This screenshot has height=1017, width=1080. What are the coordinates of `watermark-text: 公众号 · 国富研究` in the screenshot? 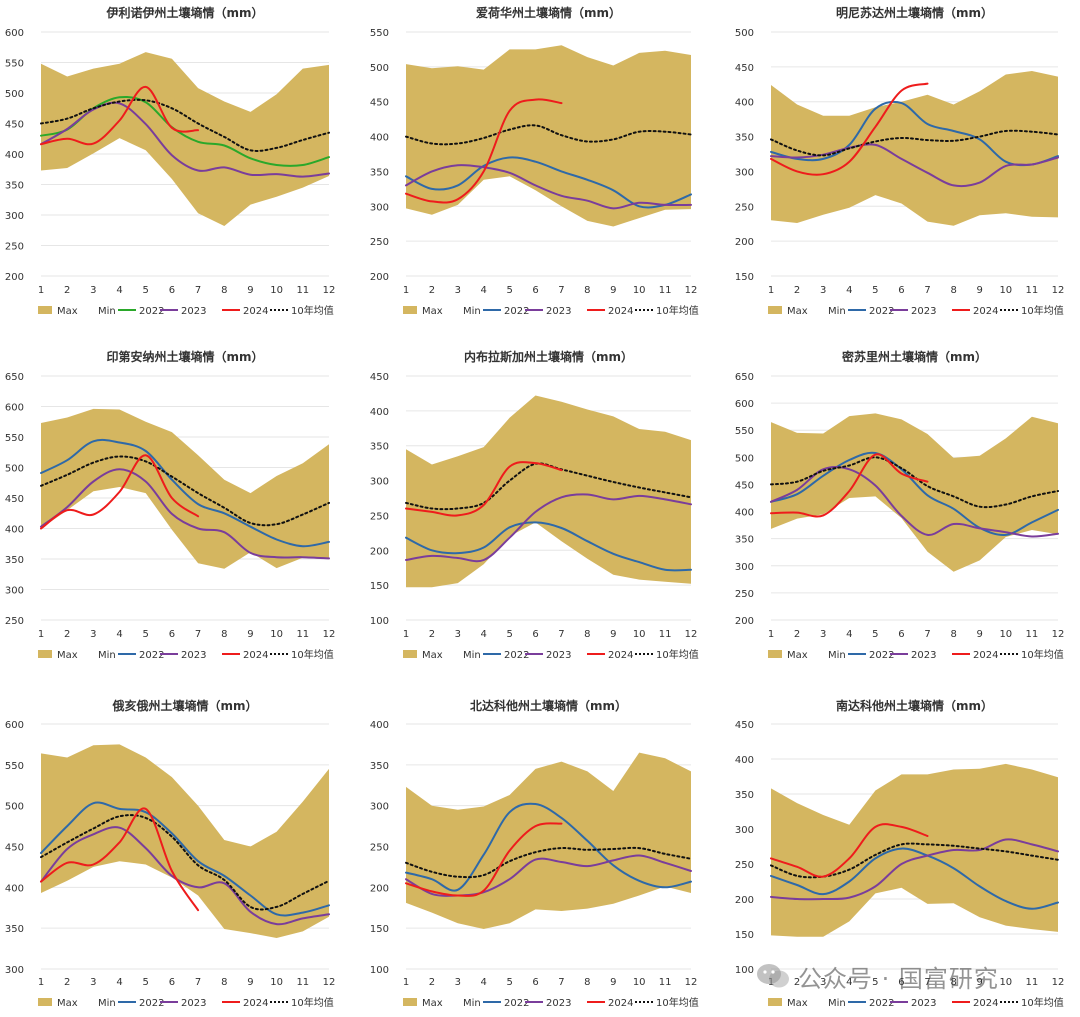 It's located at (898, 978).